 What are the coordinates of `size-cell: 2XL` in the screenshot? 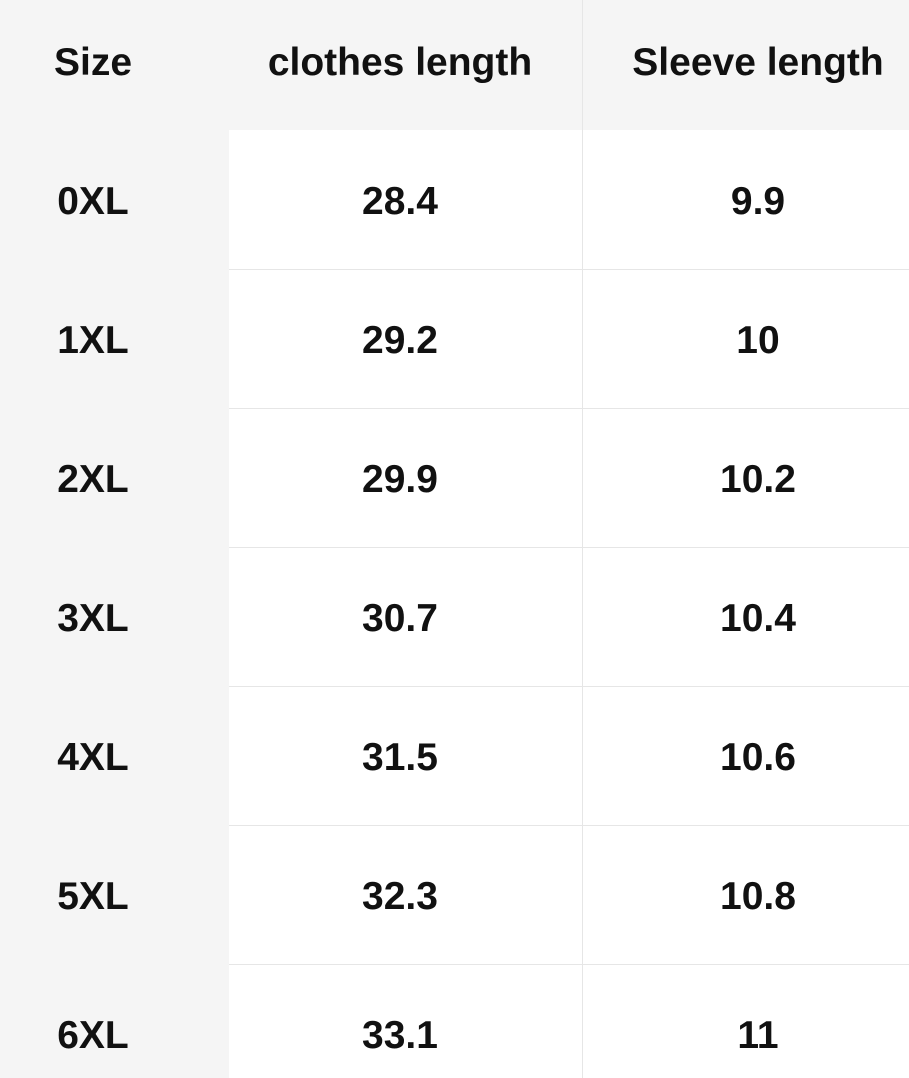 It's located at (93, 479).